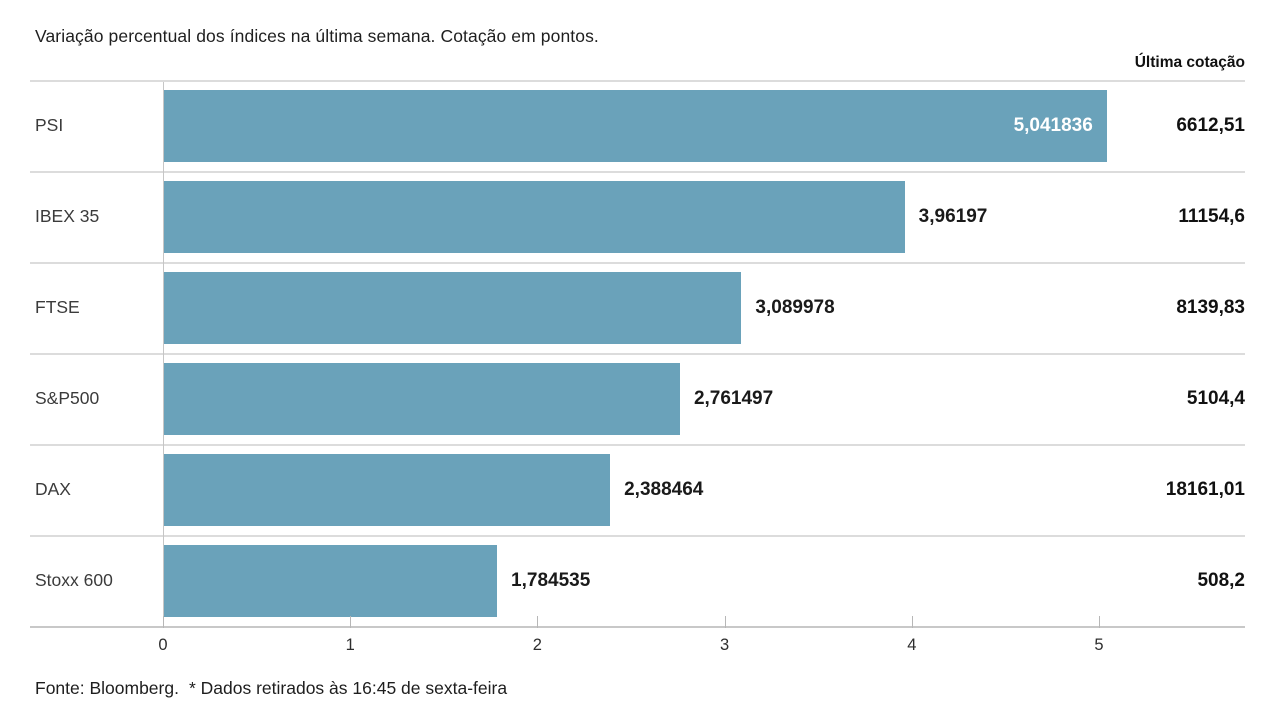 The image size is (1279, 721). Describe the element at coordinates (724, 645) in the screenshot. I see `x-tick-label: 3` at that location.